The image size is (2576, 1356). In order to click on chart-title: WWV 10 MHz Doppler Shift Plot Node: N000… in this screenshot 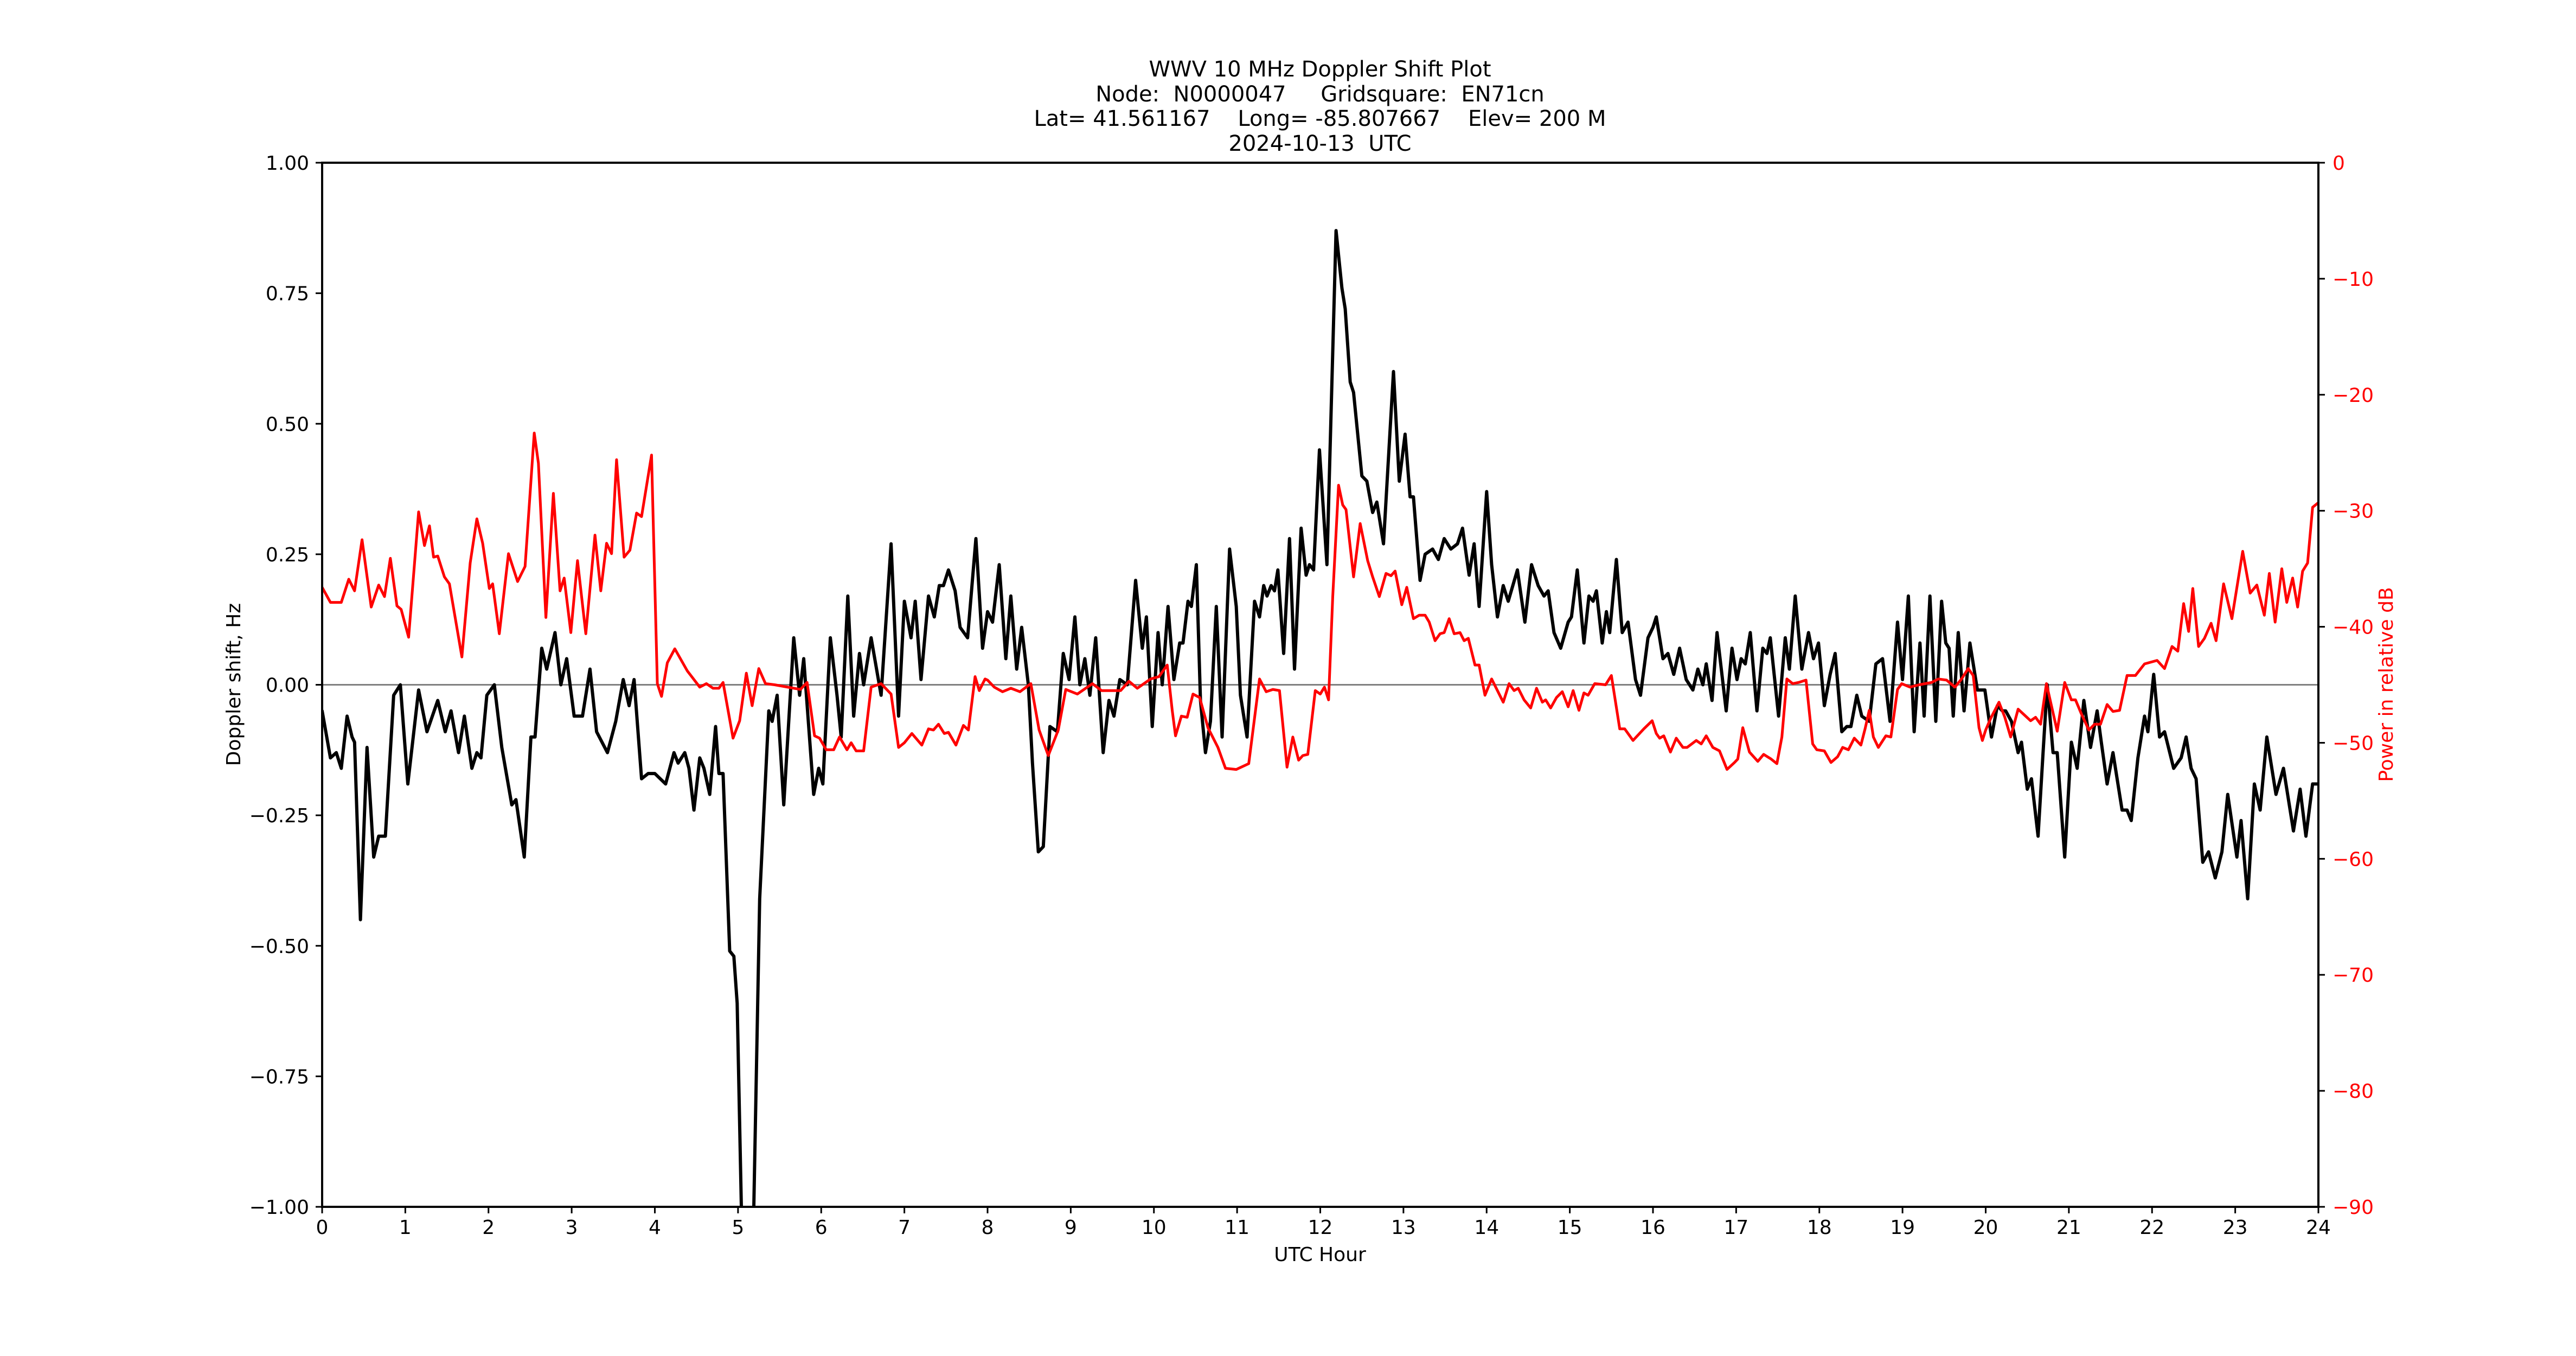, I will do `click(1320, 106)`.